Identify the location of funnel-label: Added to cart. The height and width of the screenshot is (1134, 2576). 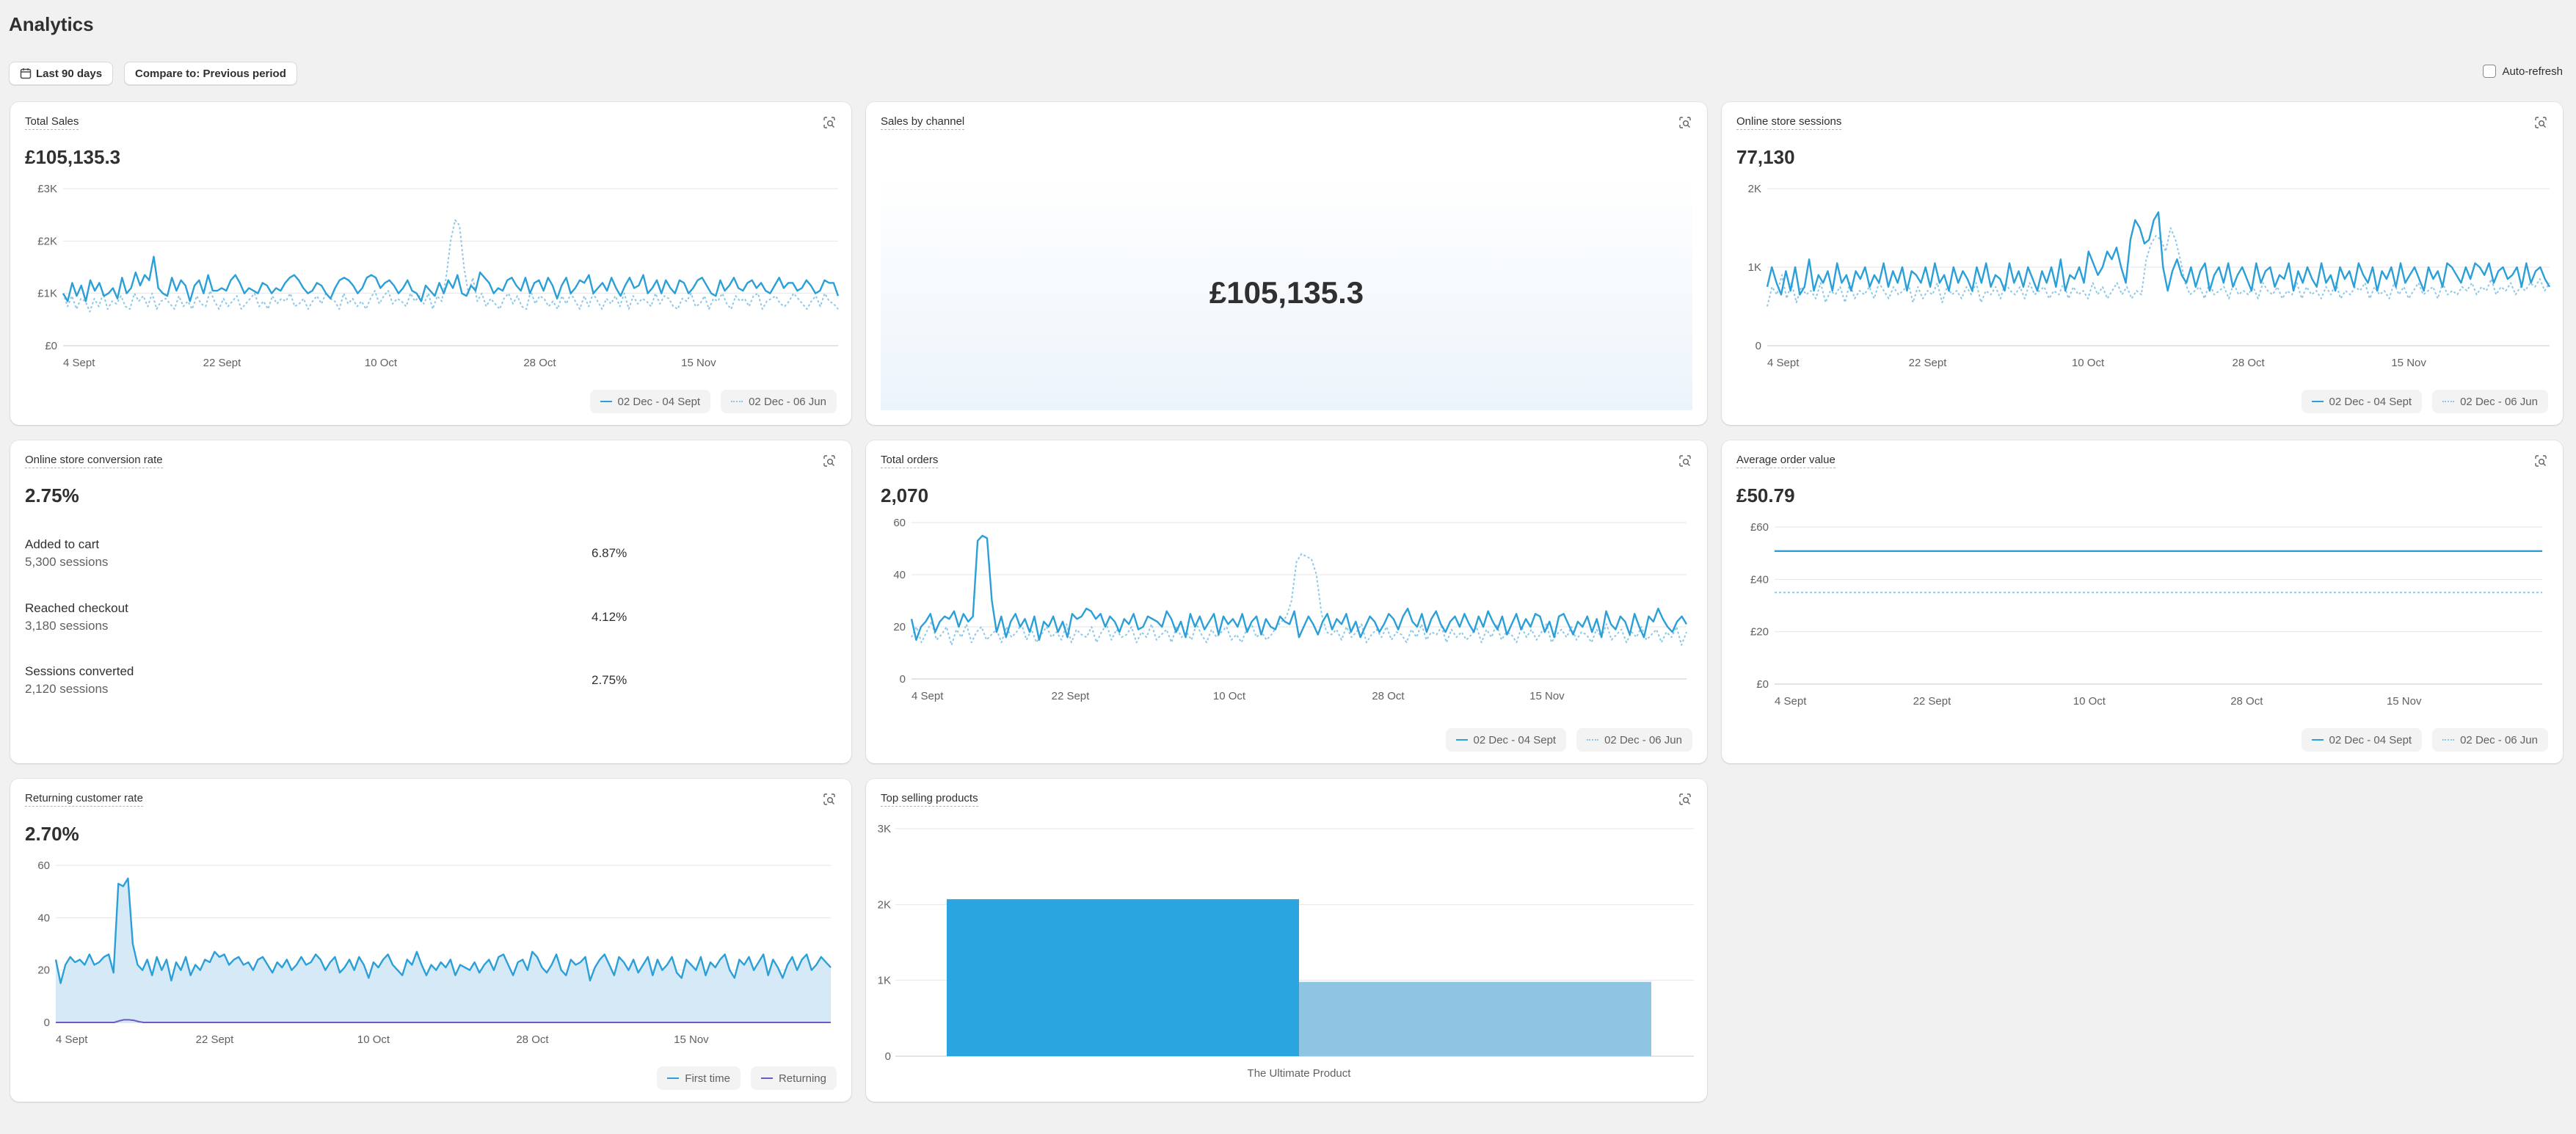
(62, 544).